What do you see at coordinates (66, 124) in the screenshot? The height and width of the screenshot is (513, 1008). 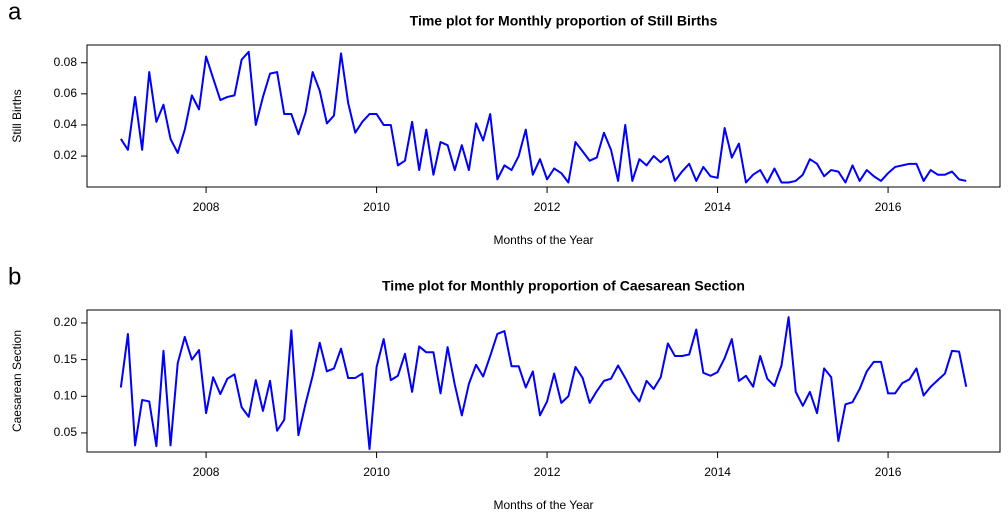 I see `y-tick-label: 0.04` at bounding box center [66, 124].